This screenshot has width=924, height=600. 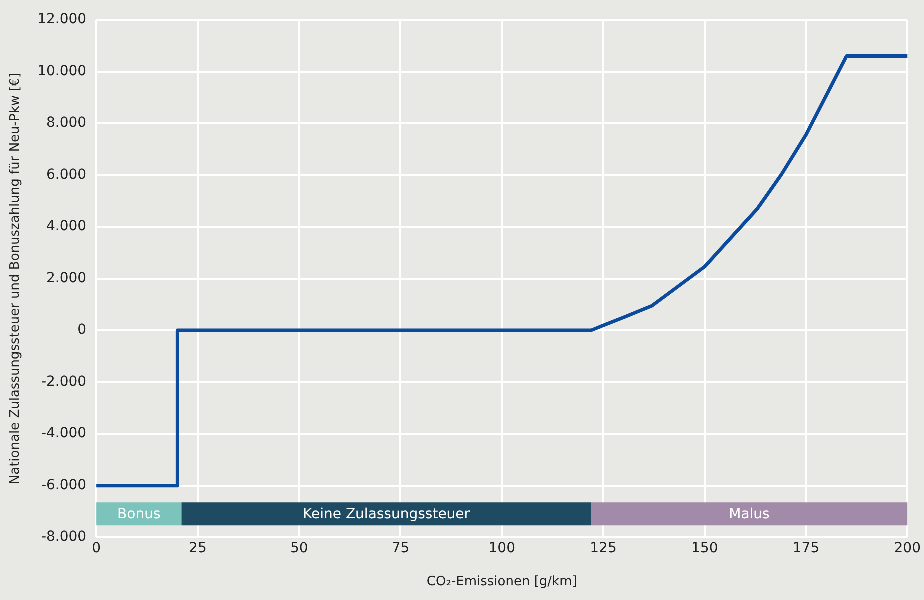 What do you see at coordinates (198, 548) in the screenshot?
I see `x-tick-label: 25` at bounding box center [198, 548].